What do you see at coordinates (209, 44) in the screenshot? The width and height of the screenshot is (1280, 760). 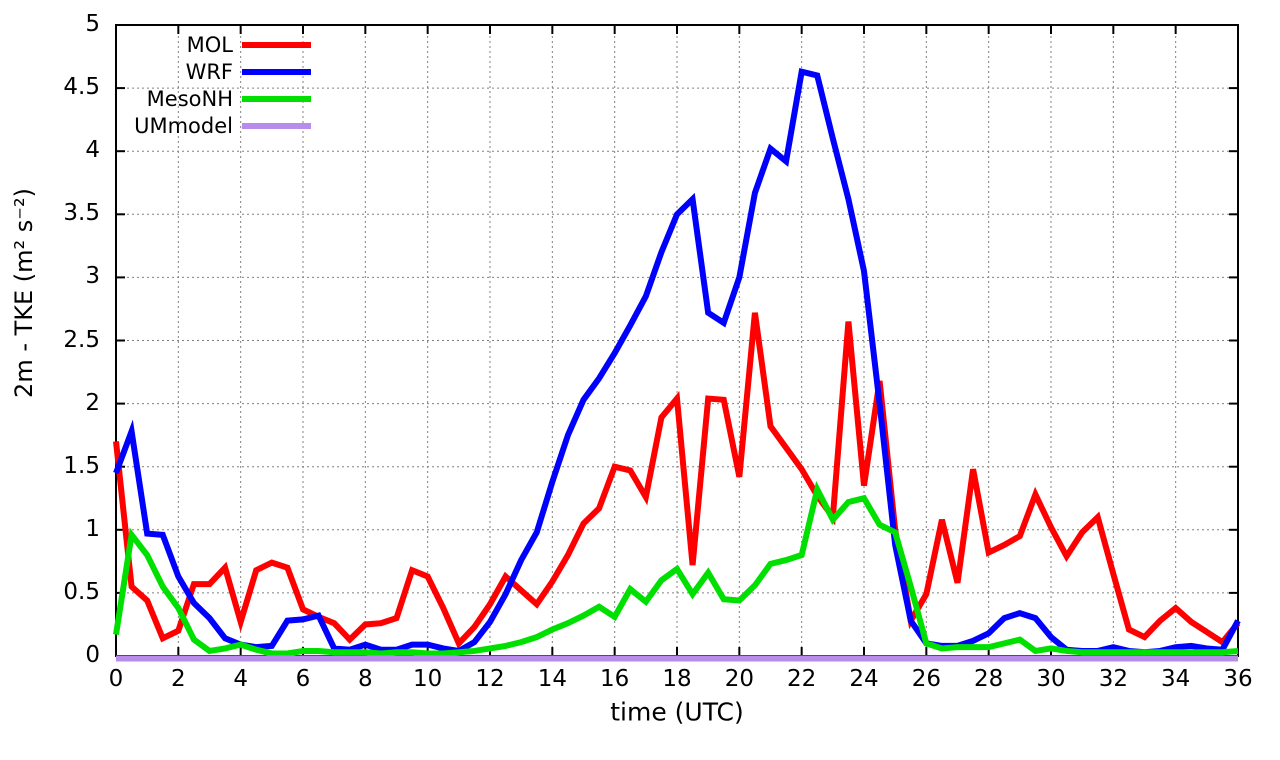 I see `legend-label: MOL` at bounding box center [209, 44].